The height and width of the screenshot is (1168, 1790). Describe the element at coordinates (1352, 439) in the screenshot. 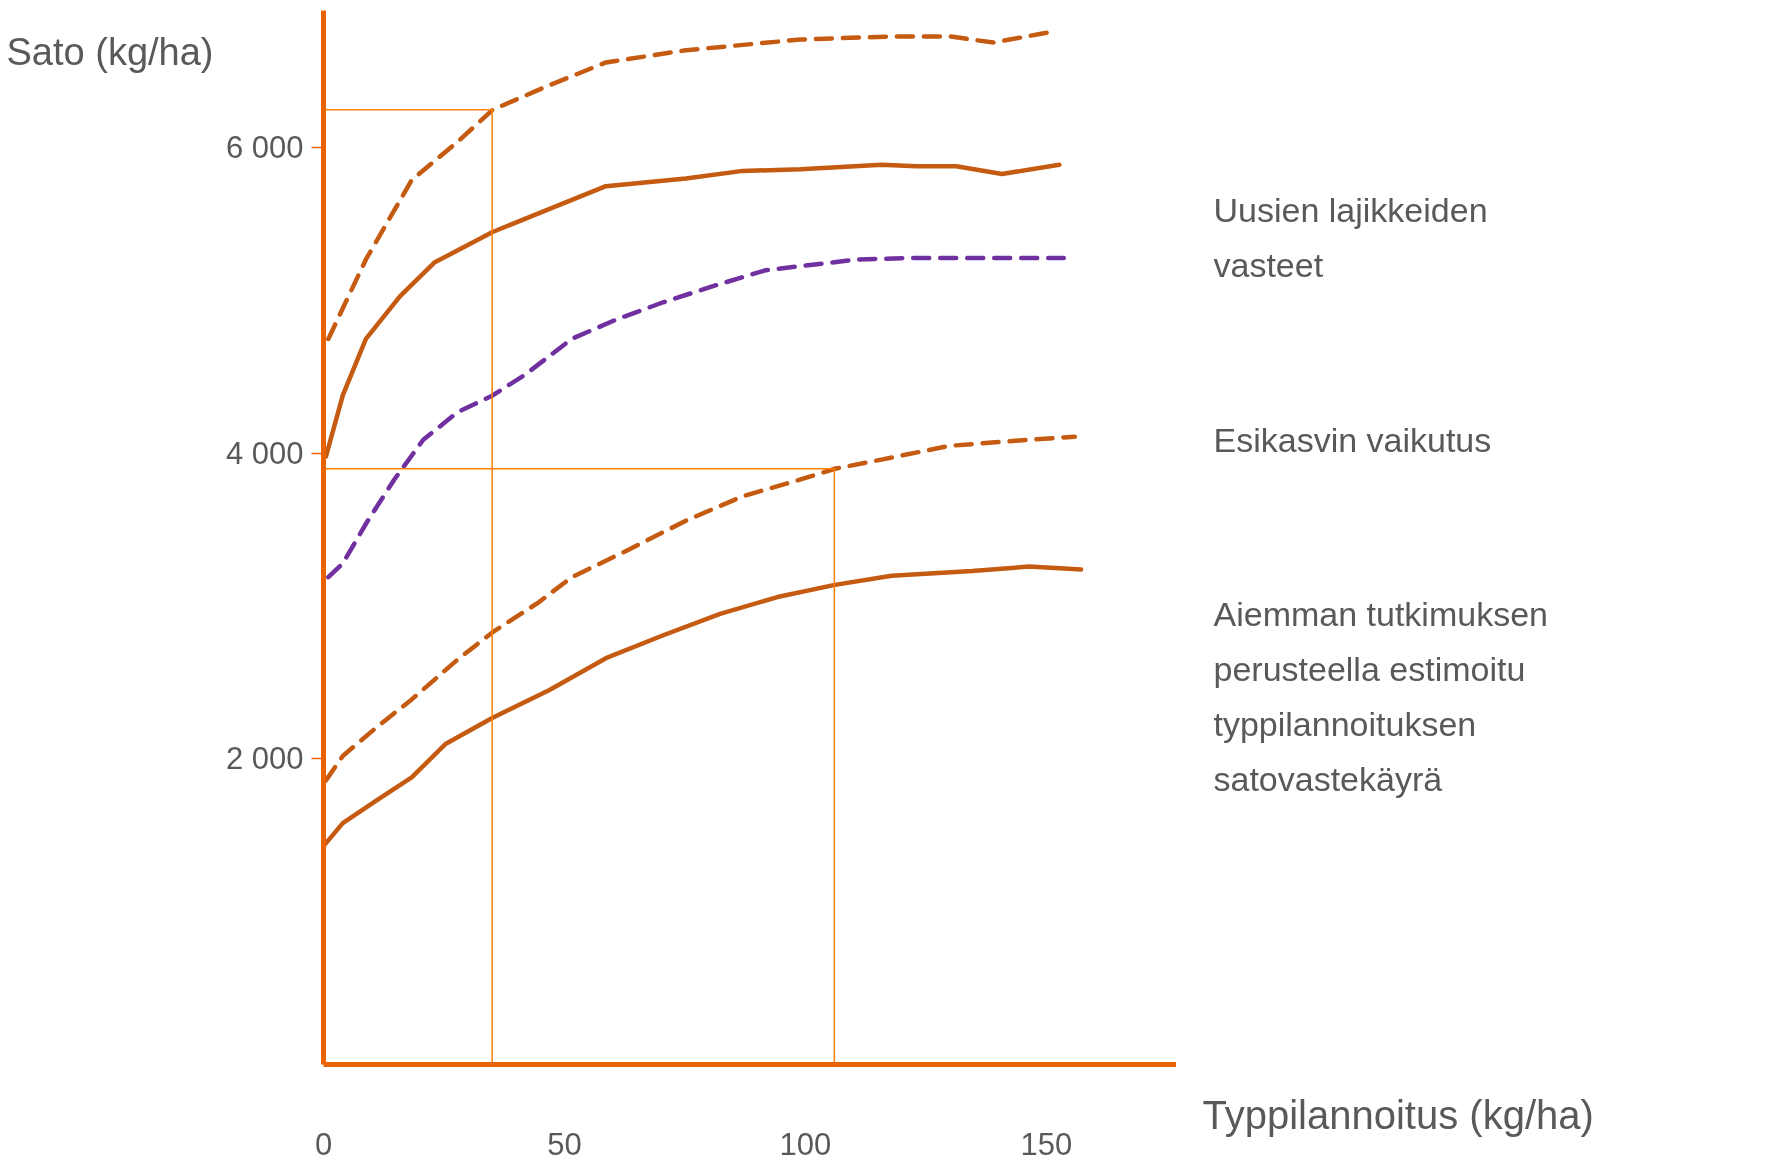

I see `text: Esikasvin vaikutus` at that location.